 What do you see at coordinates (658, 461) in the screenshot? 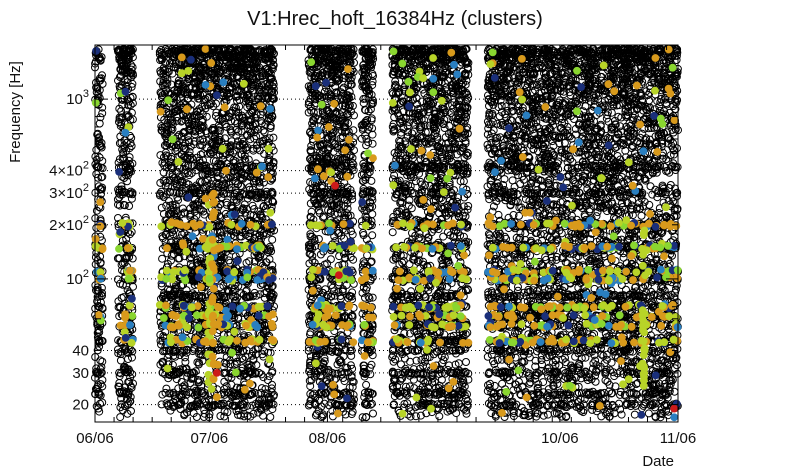
I see `x-axis-label: Date` at bounding box center [658, 461].